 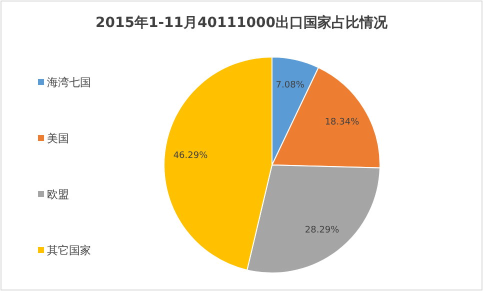 What do you see at coordinates (69, 251) in the screenshot?
I see `legend-label: 其它国家` at bounding box center [69, 251].